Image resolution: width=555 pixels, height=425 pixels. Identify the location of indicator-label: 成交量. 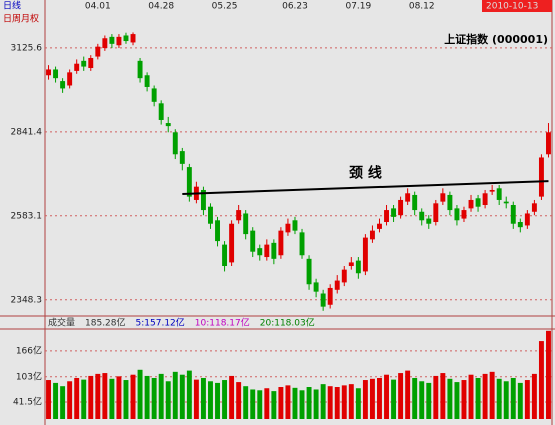
(61, 323).